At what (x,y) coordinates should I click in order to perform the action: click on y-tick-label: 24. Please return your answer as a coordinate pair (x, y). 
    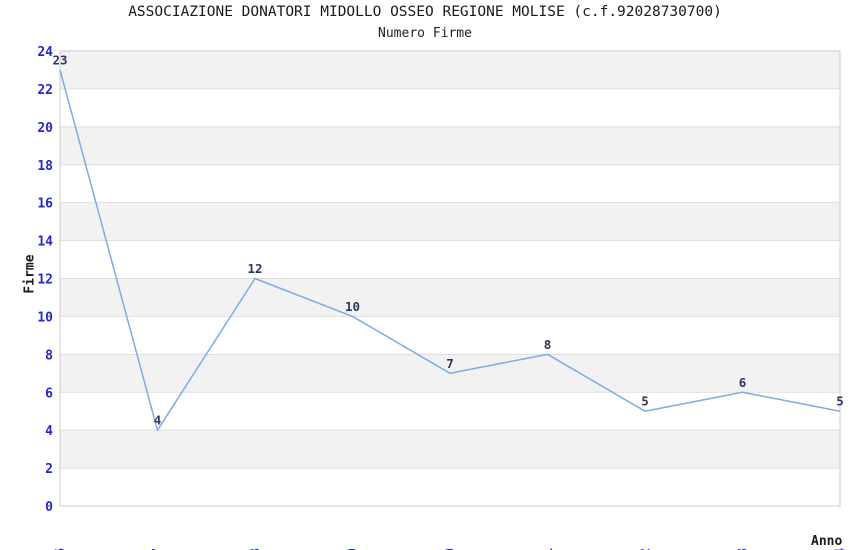
    Looking at the image, I should click on (45, 52).